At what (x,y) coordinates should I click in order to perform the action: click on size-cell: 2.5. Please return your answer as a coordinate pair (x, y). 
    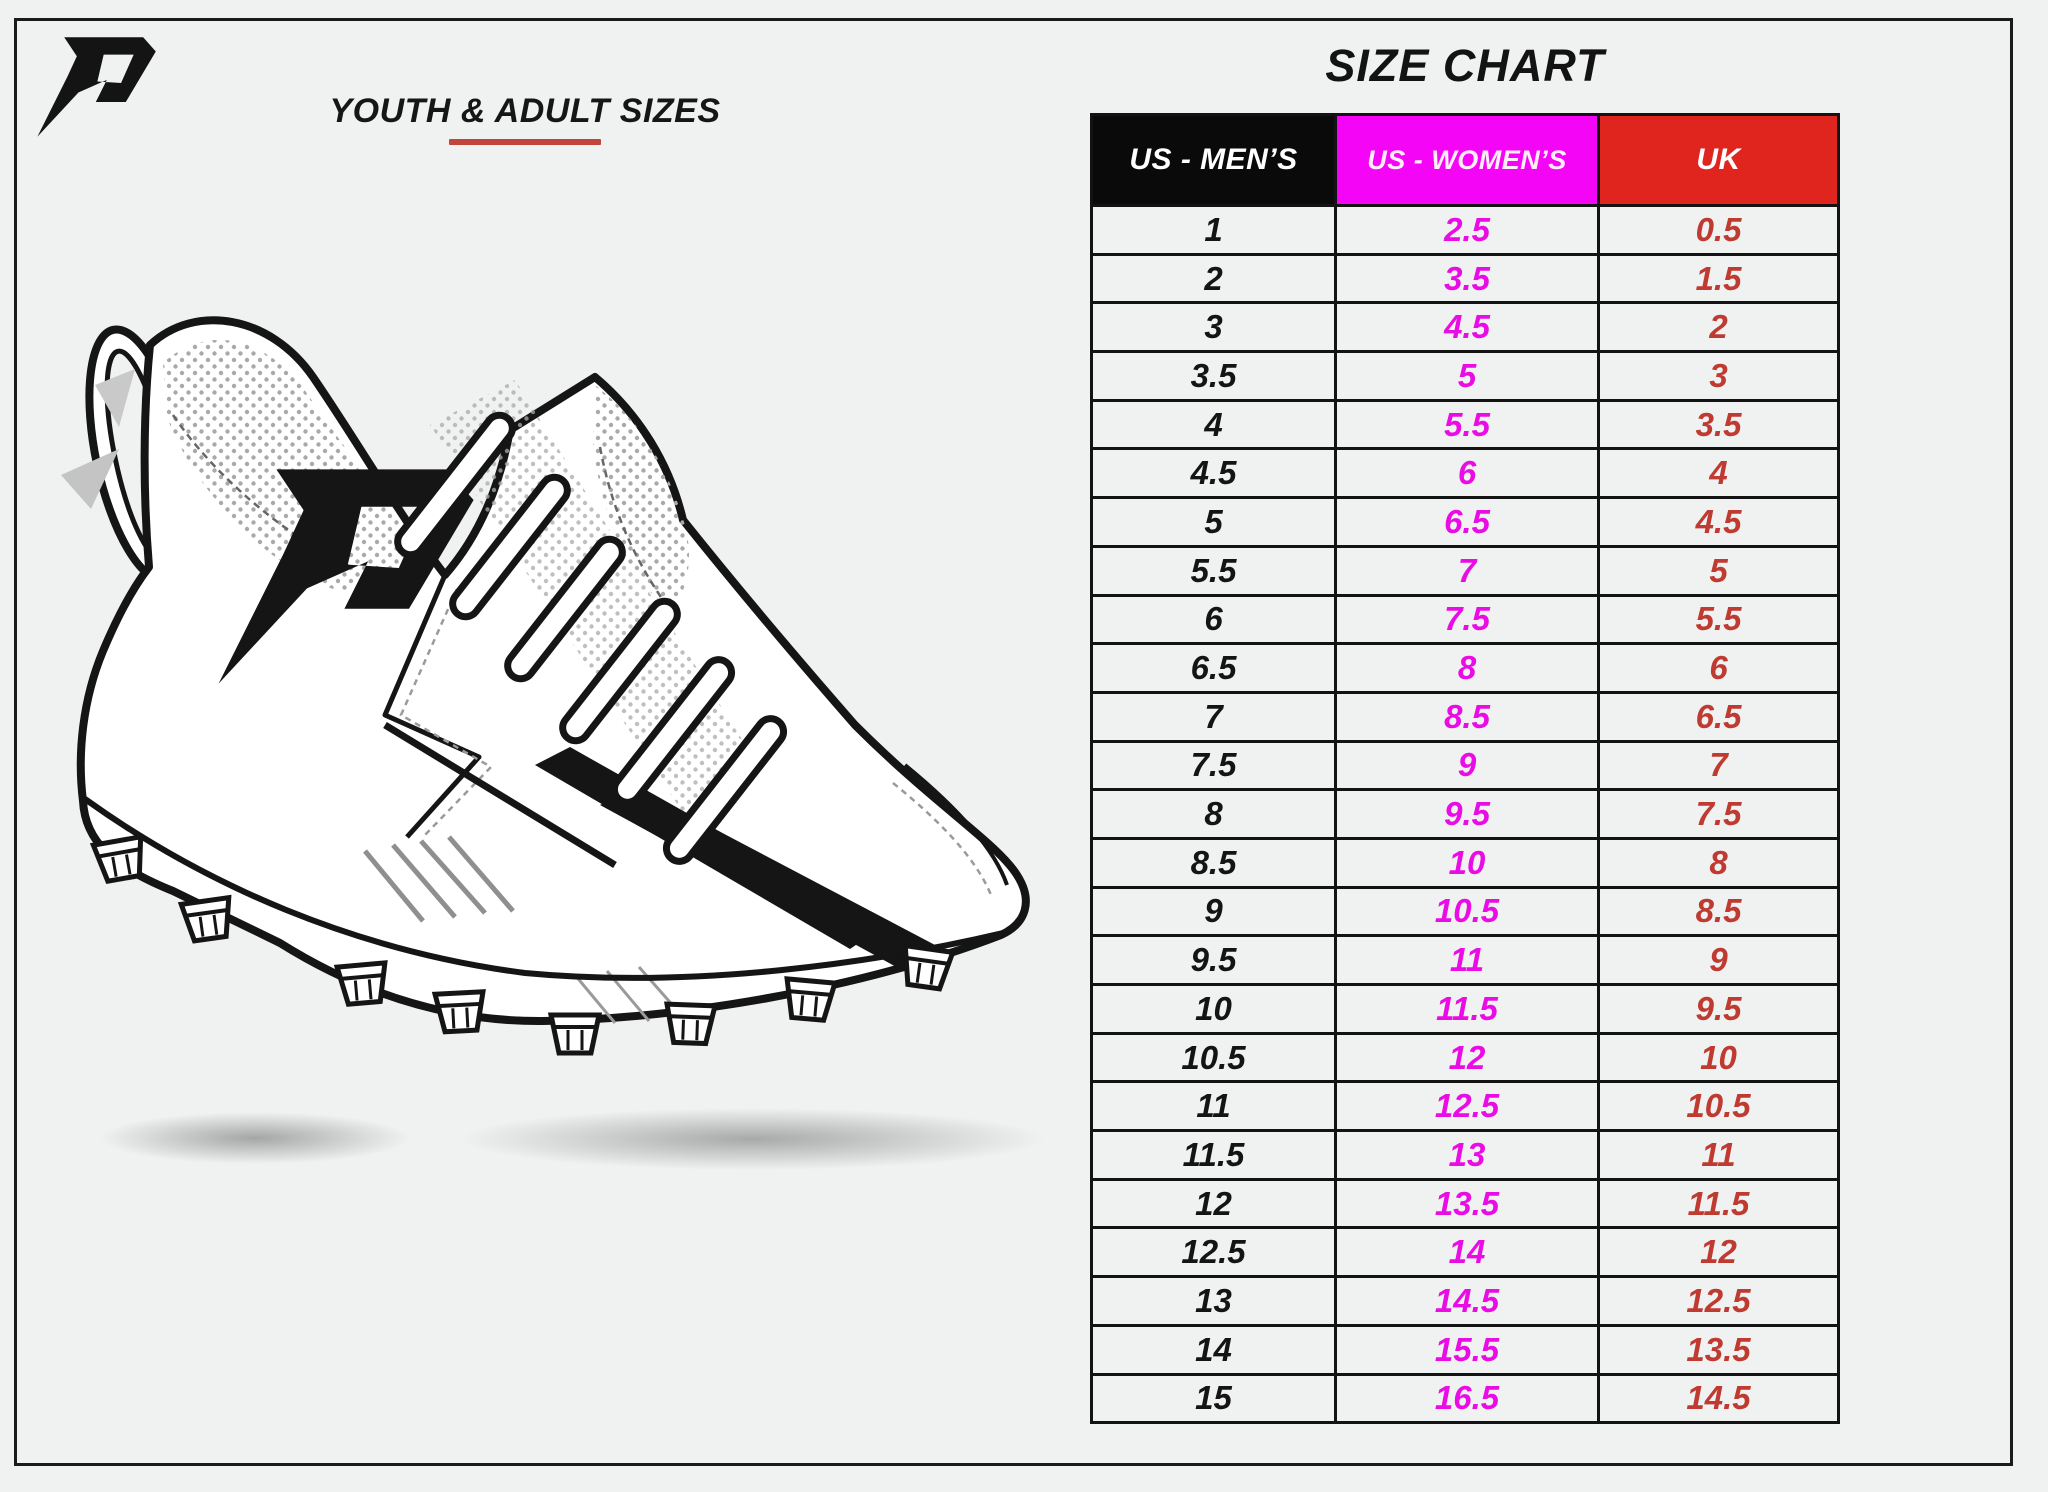
    Looking at the image, I should click on (1467, 230).